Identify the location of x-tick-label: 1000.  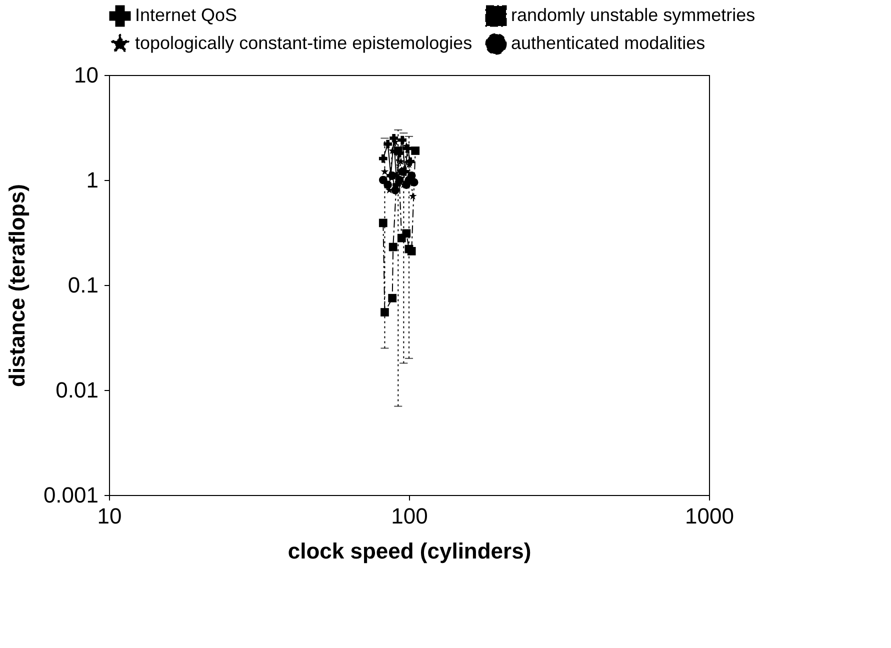
(709, 516).